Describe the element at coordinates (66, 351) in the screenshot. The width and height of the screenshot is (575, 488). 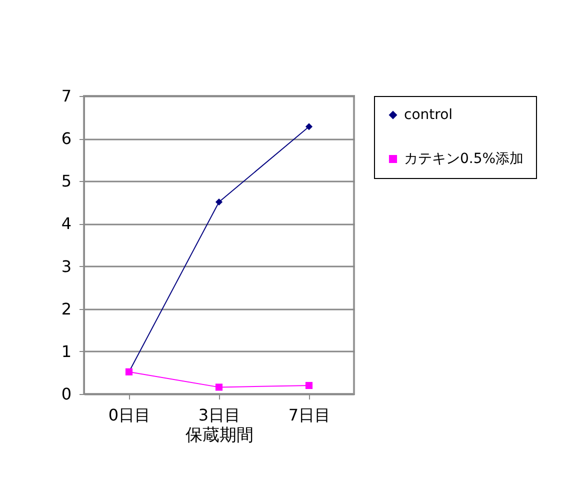
I see `y-tick-label: 1` at that location.